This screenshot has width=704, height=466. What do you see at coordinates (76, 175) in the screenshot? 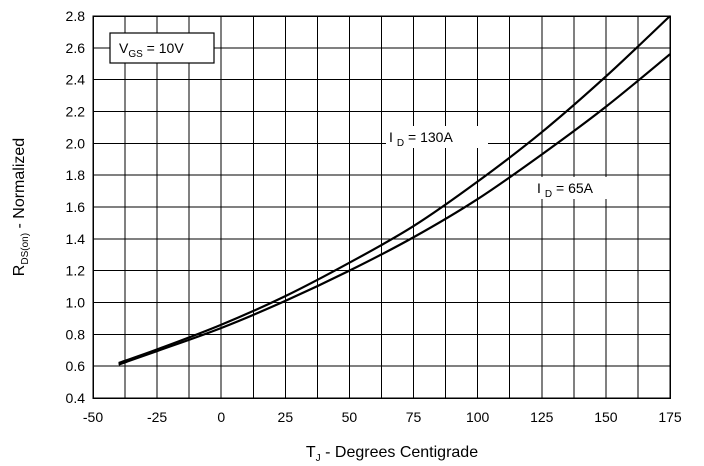
I see `y-tick-label: 1.8` at bounding box center [76, 175].